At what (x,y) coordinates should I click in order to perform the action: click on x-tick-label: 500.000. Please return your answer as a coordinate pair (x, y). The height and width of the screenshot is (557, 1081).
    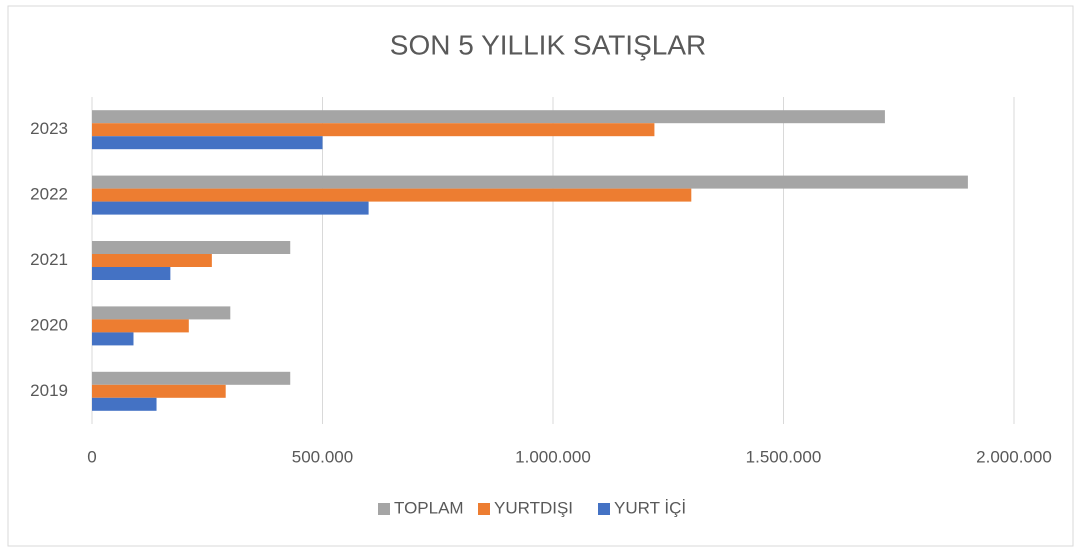
    Looking at the image, I should click on (322, 456).